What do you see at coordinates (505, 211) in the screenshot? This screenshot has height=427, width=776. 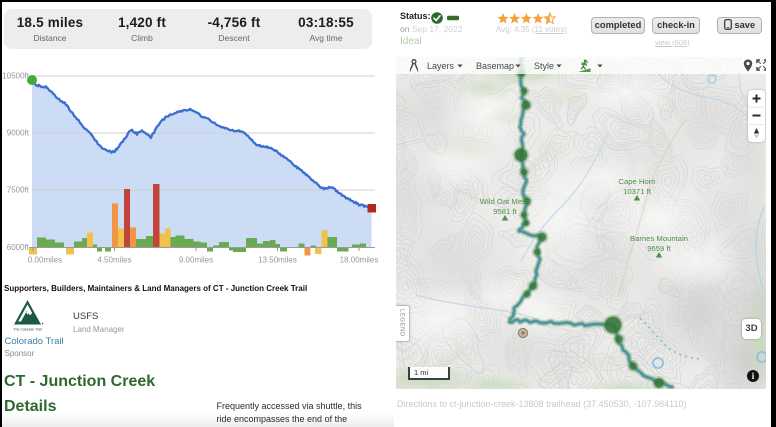 I see `svg-text: 9581 ft` at bounding box center [505, 211].